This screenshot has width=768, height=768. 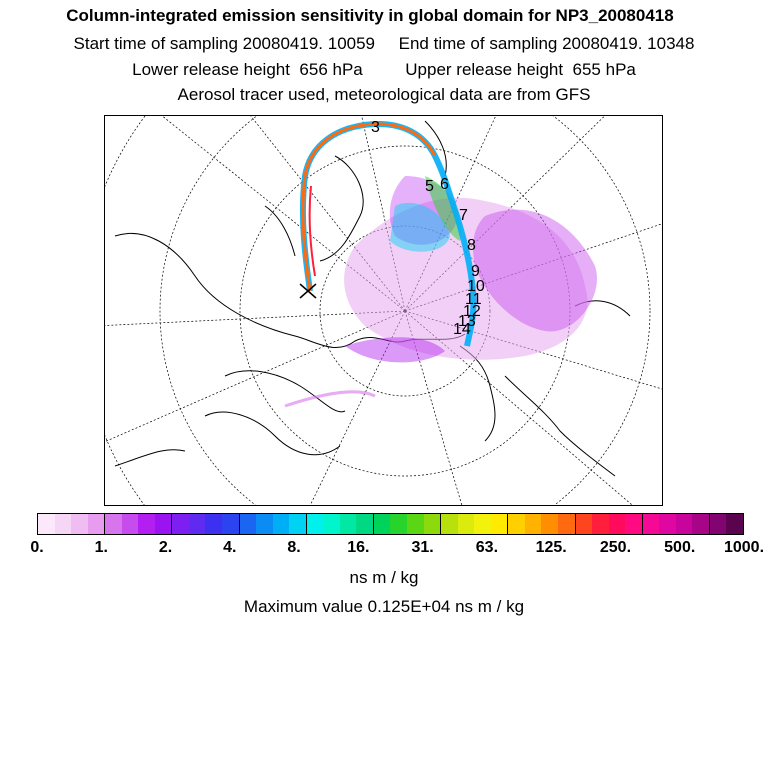 What do you see at coordinates (462, 329) in the screenshot?
I see `traj-label: 14` at bounding box center [462, 329].